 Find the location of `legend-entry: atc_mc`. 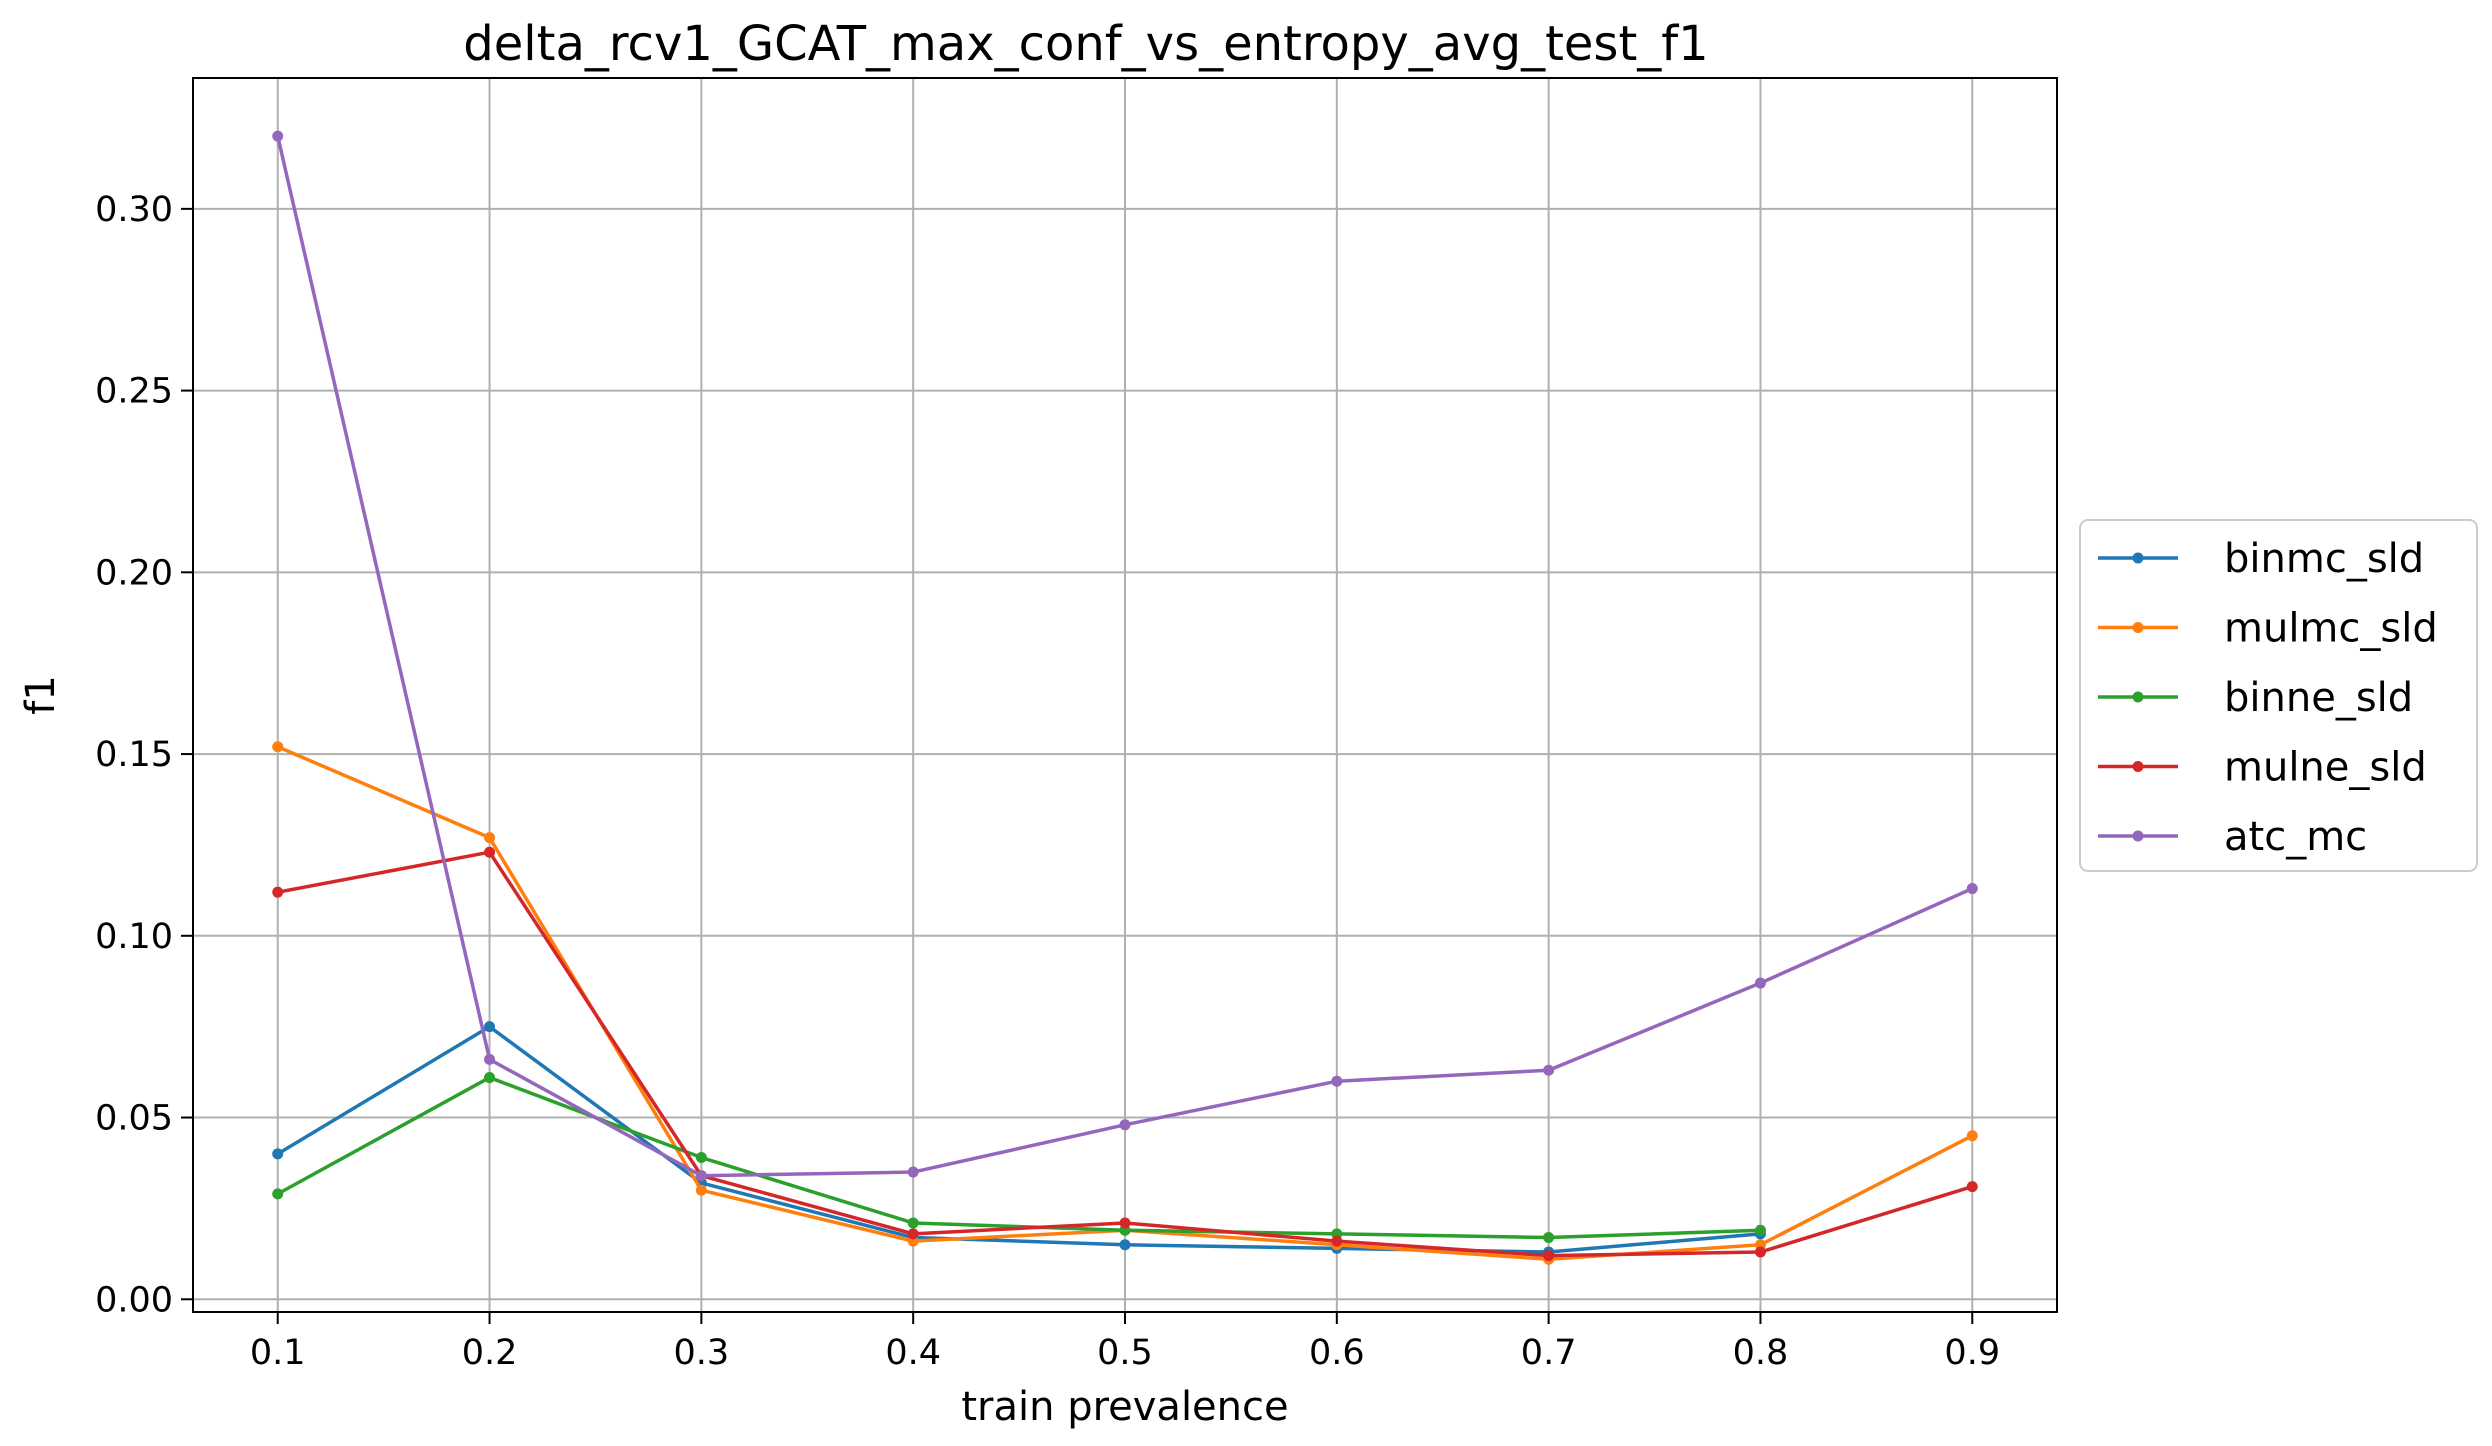

legend-entry: atc_mc is located at coordinates (2232, 837).